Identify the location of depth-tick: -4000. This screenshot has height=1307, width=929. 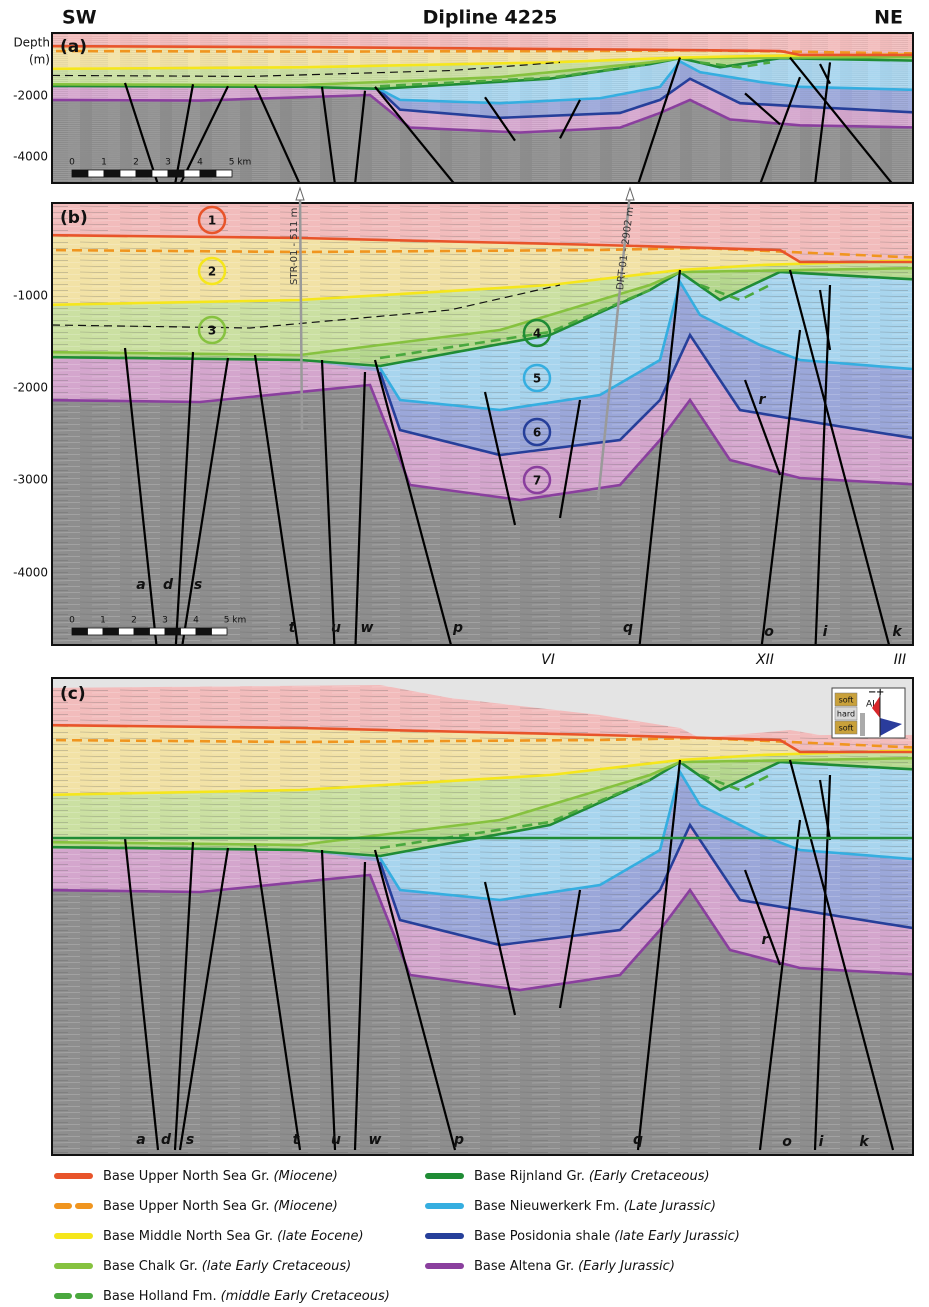
(30, 157).